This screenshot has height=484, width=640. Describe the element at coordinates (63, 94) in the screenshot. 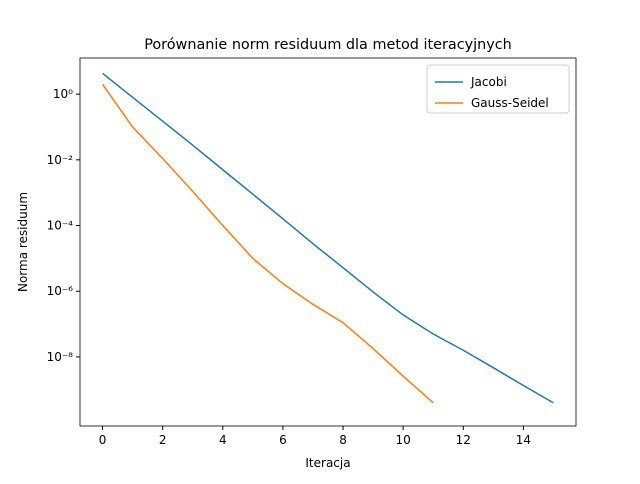

I see `y-tick-label: 10⁰` at that location.